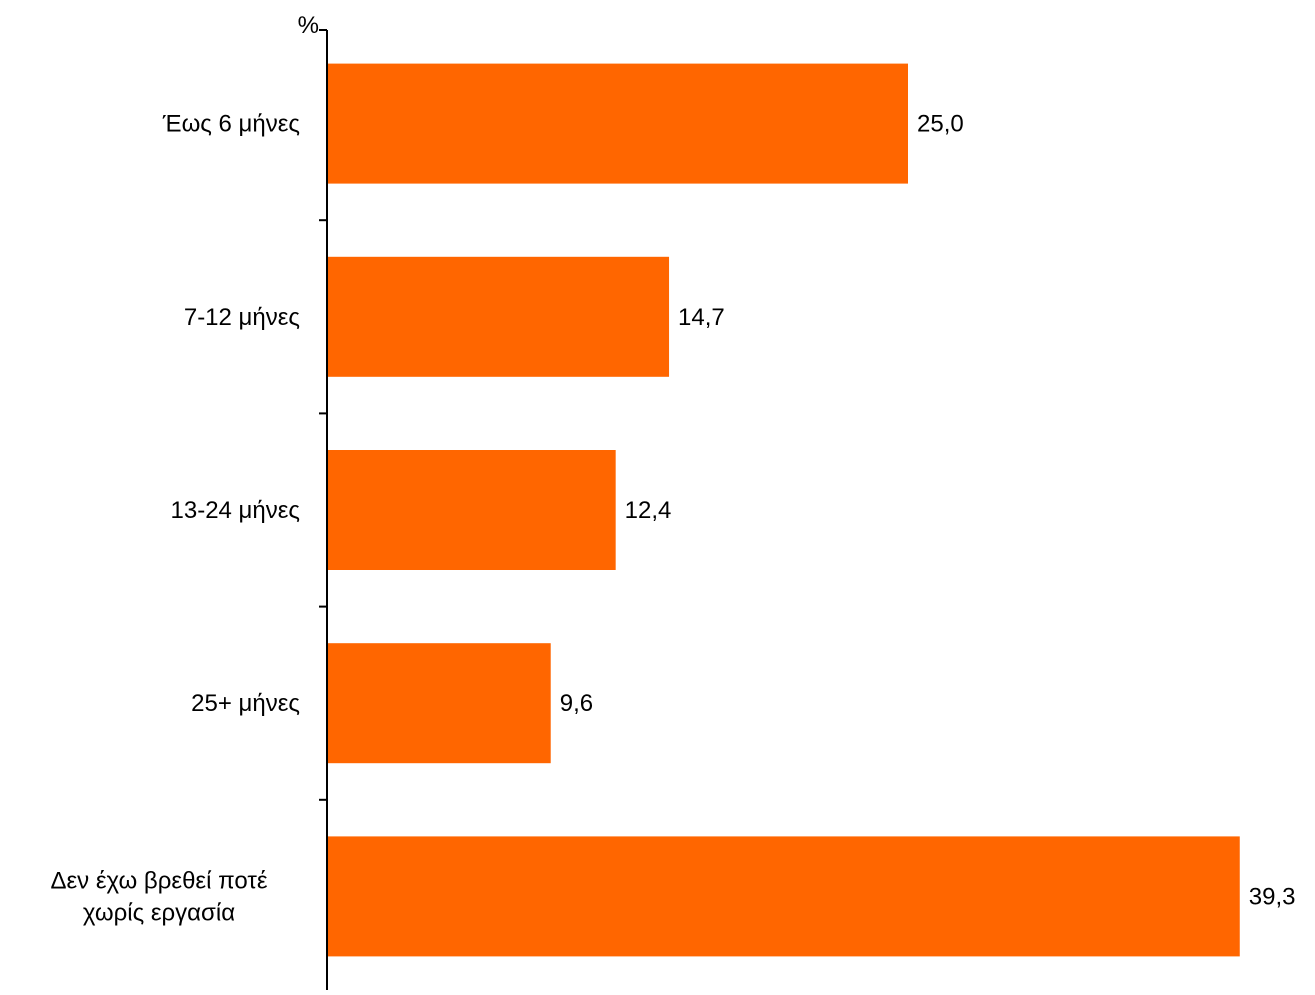  I want to click on ticks-layer, so click(323, 510).